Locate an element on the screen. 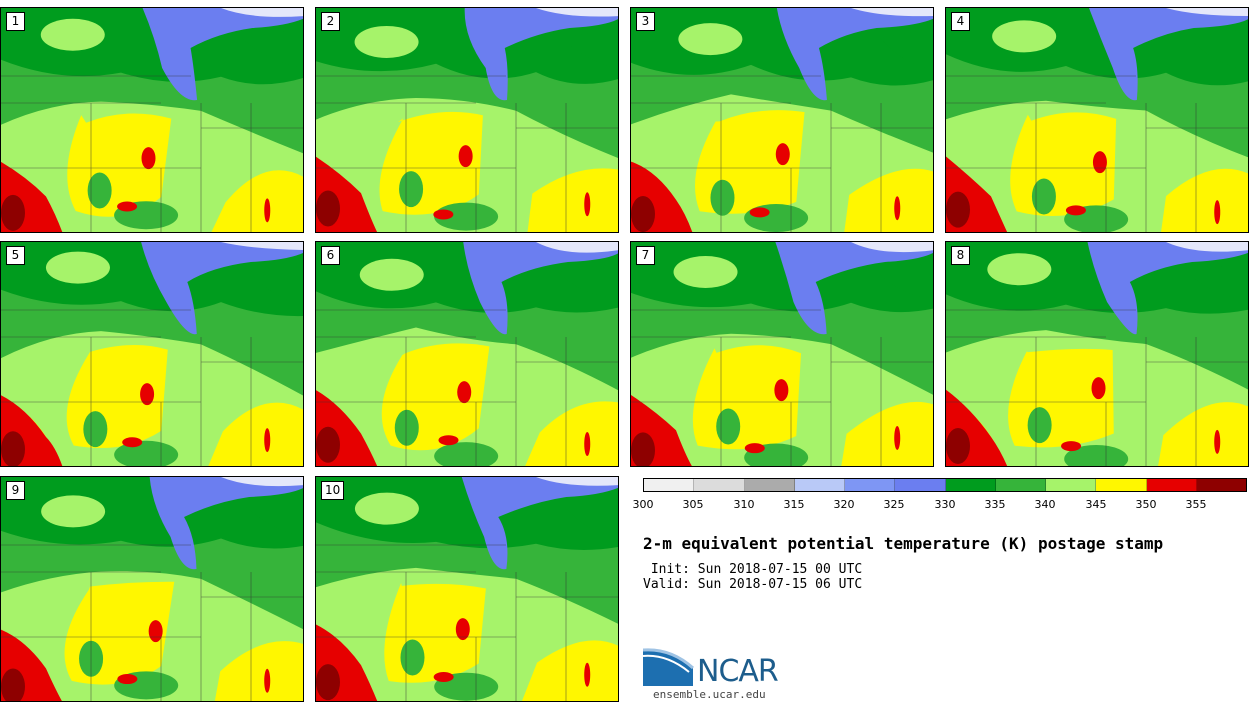  member-panel-9: 9 is located at coordinates (152, 589).